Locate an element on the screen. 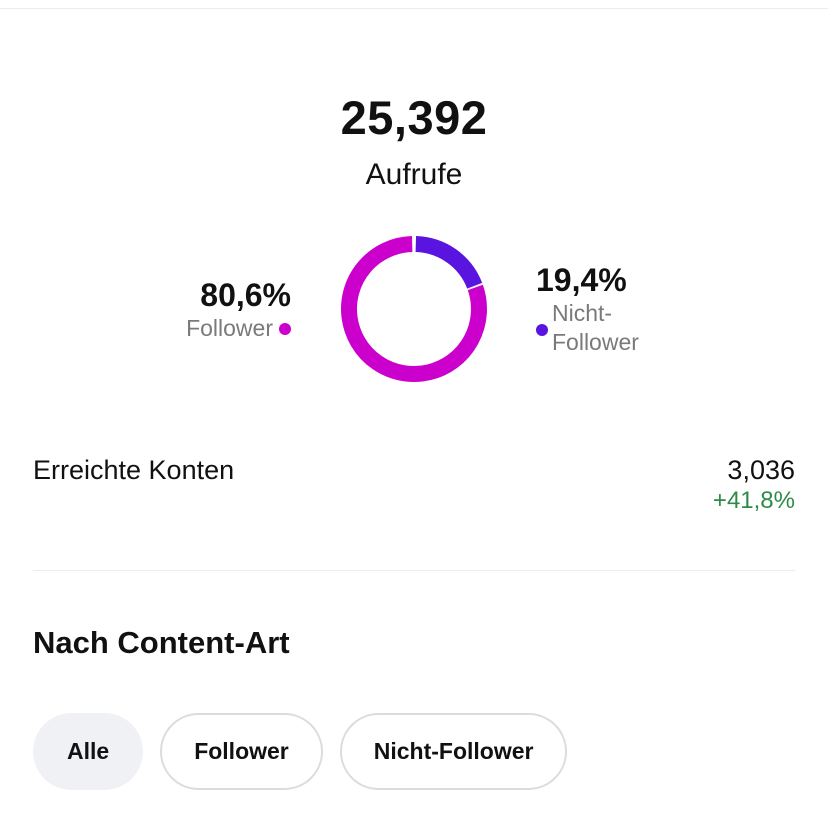 The width and height of the screenshot is (828, 828). top-divider is located at coordinates (414, 8).